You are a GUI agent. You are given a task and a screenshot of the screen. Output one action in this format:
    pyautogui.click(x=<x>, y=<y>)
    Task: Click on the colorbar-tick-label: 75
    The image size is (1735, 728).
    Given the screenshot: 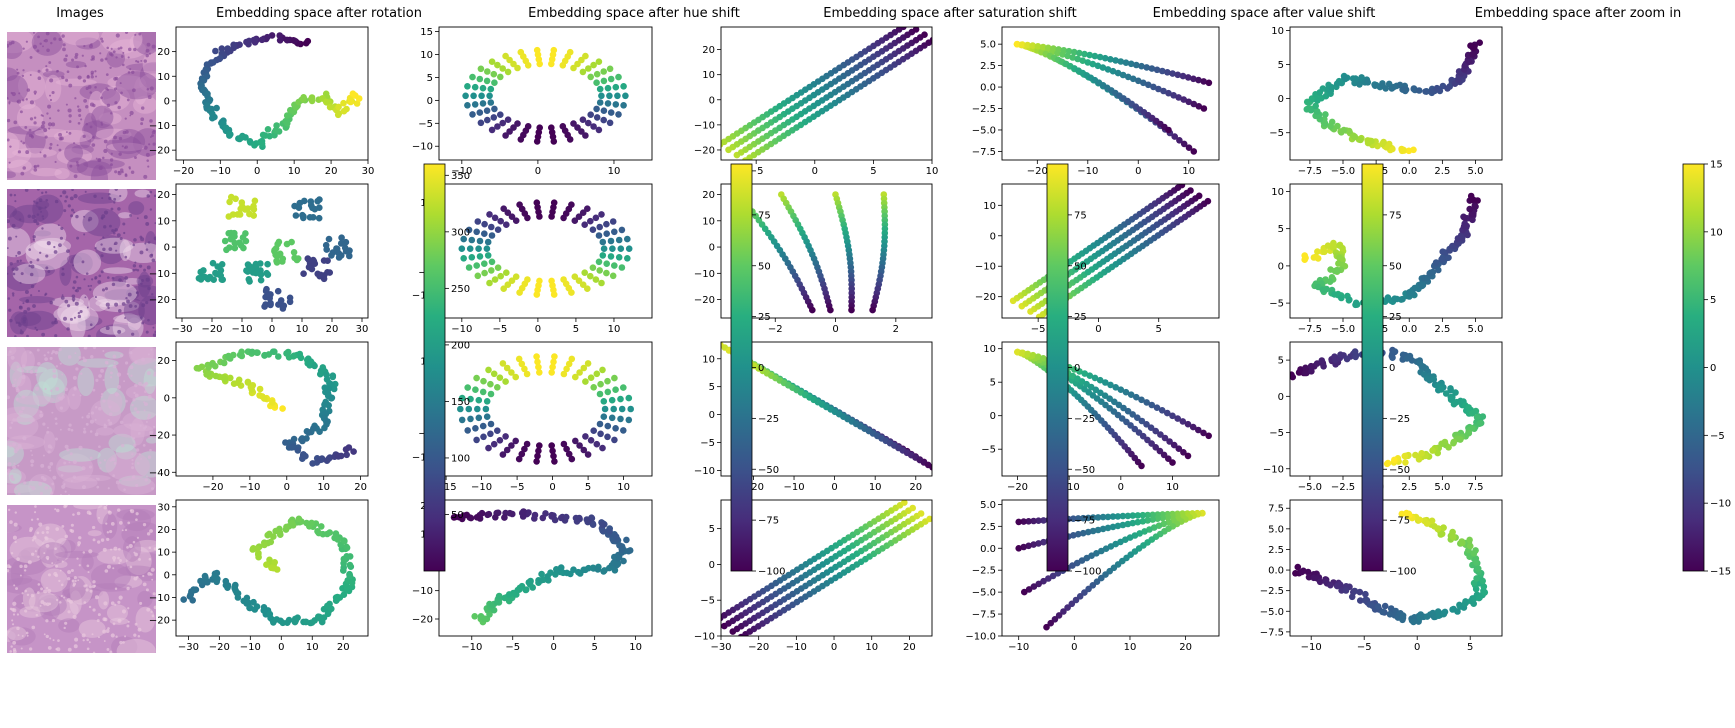 What is the action you would take?
    pyautogui.click(x=764, y=215)
    